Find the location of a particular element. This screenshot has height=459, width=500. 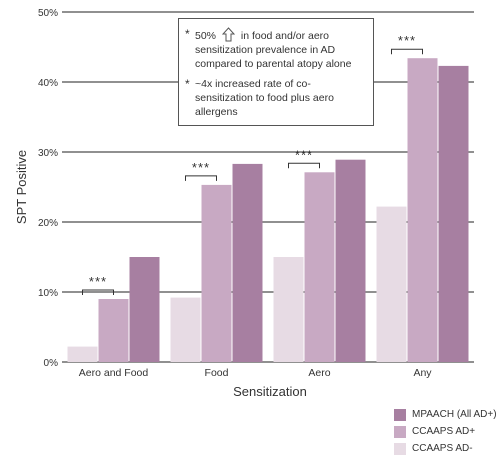

legend-item-ccaaps-ad-minus: CCAAPS AD- is located at coordinates (445, 448).